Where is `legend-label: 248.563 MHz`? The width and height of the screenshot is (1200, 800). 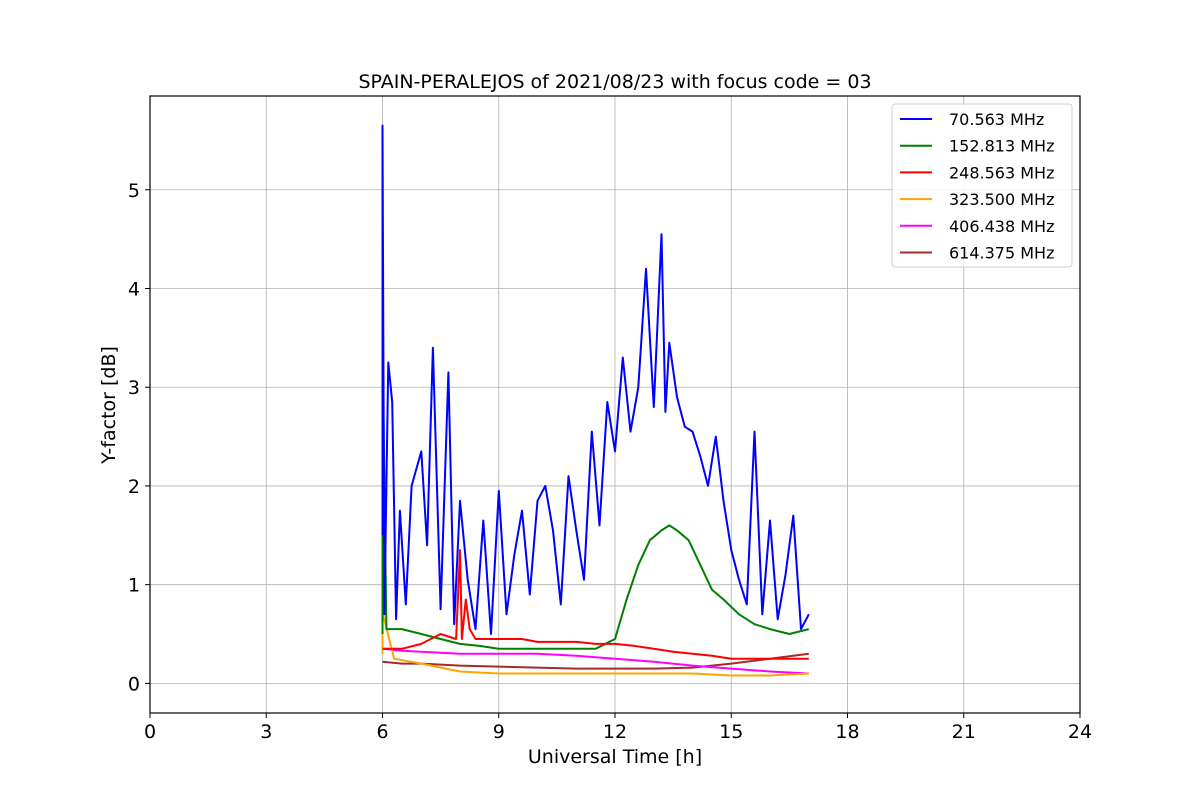 legend-label: 248.563 MHz is located at coordinates (1001, 172).